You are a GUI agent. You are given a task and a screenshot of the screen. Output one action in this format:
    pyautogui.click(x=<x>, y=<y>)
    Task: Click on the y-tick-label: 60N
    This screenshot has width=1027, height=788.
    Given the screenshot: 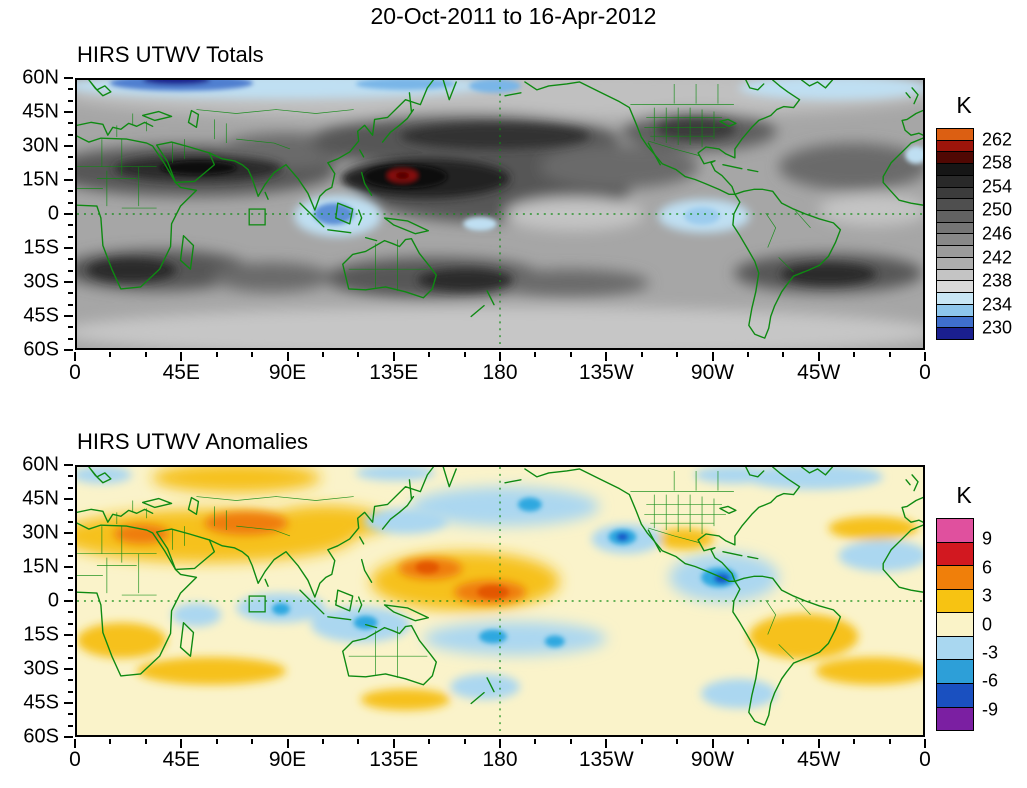 What is the action you would take?
    pyautogui.click(x=40, y=77)
    